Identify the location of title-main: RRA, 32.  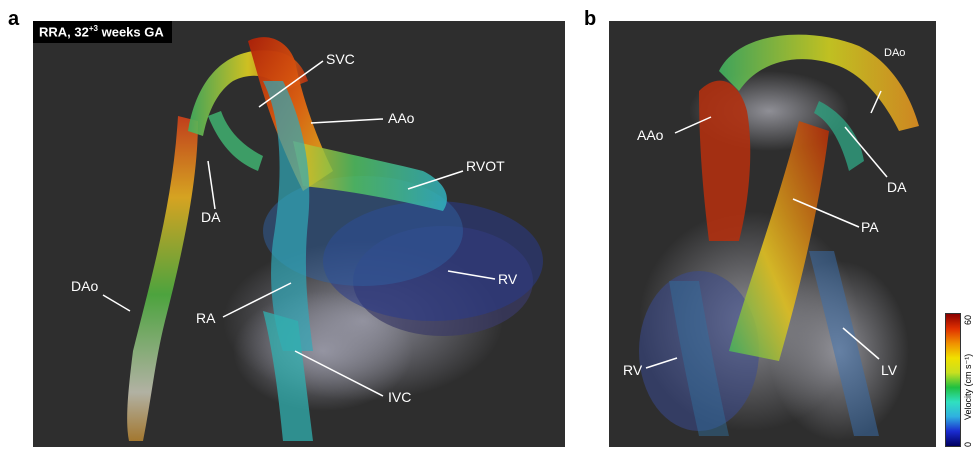
(64, 32).